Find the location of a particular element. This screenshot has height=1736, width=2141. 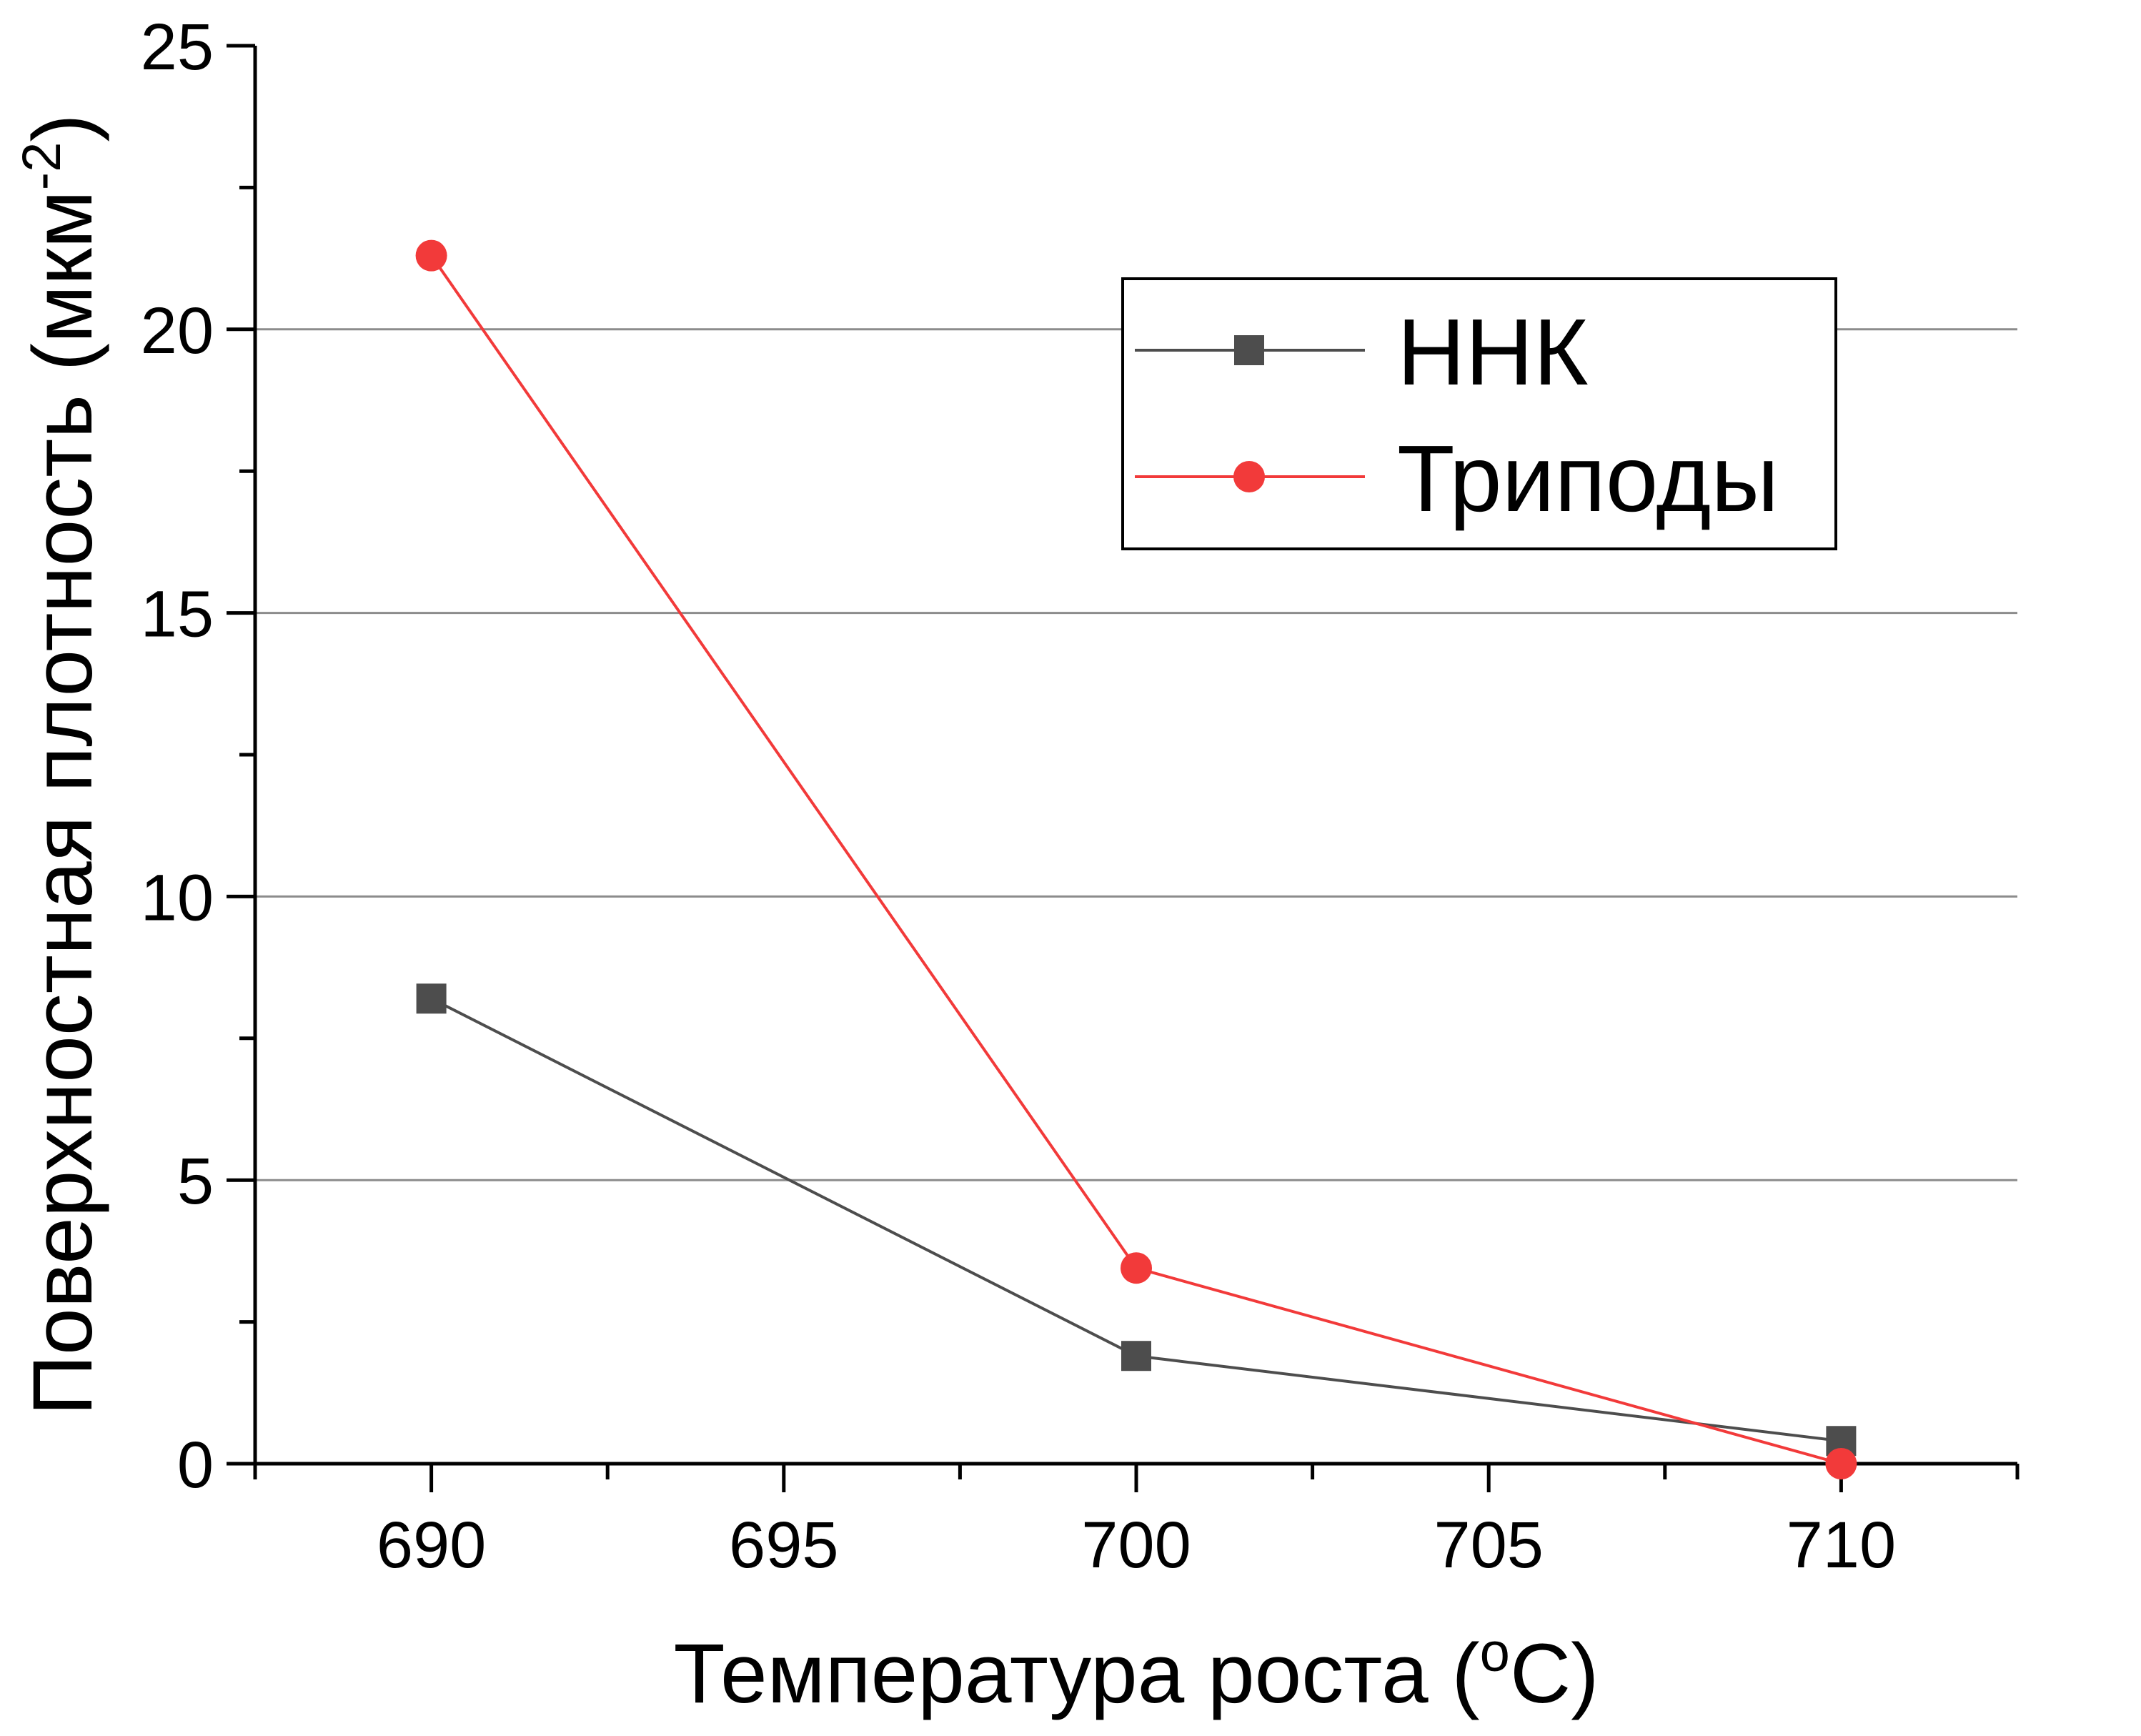

y-tick-label-5: 5 is located at coordinates (195, 1181).